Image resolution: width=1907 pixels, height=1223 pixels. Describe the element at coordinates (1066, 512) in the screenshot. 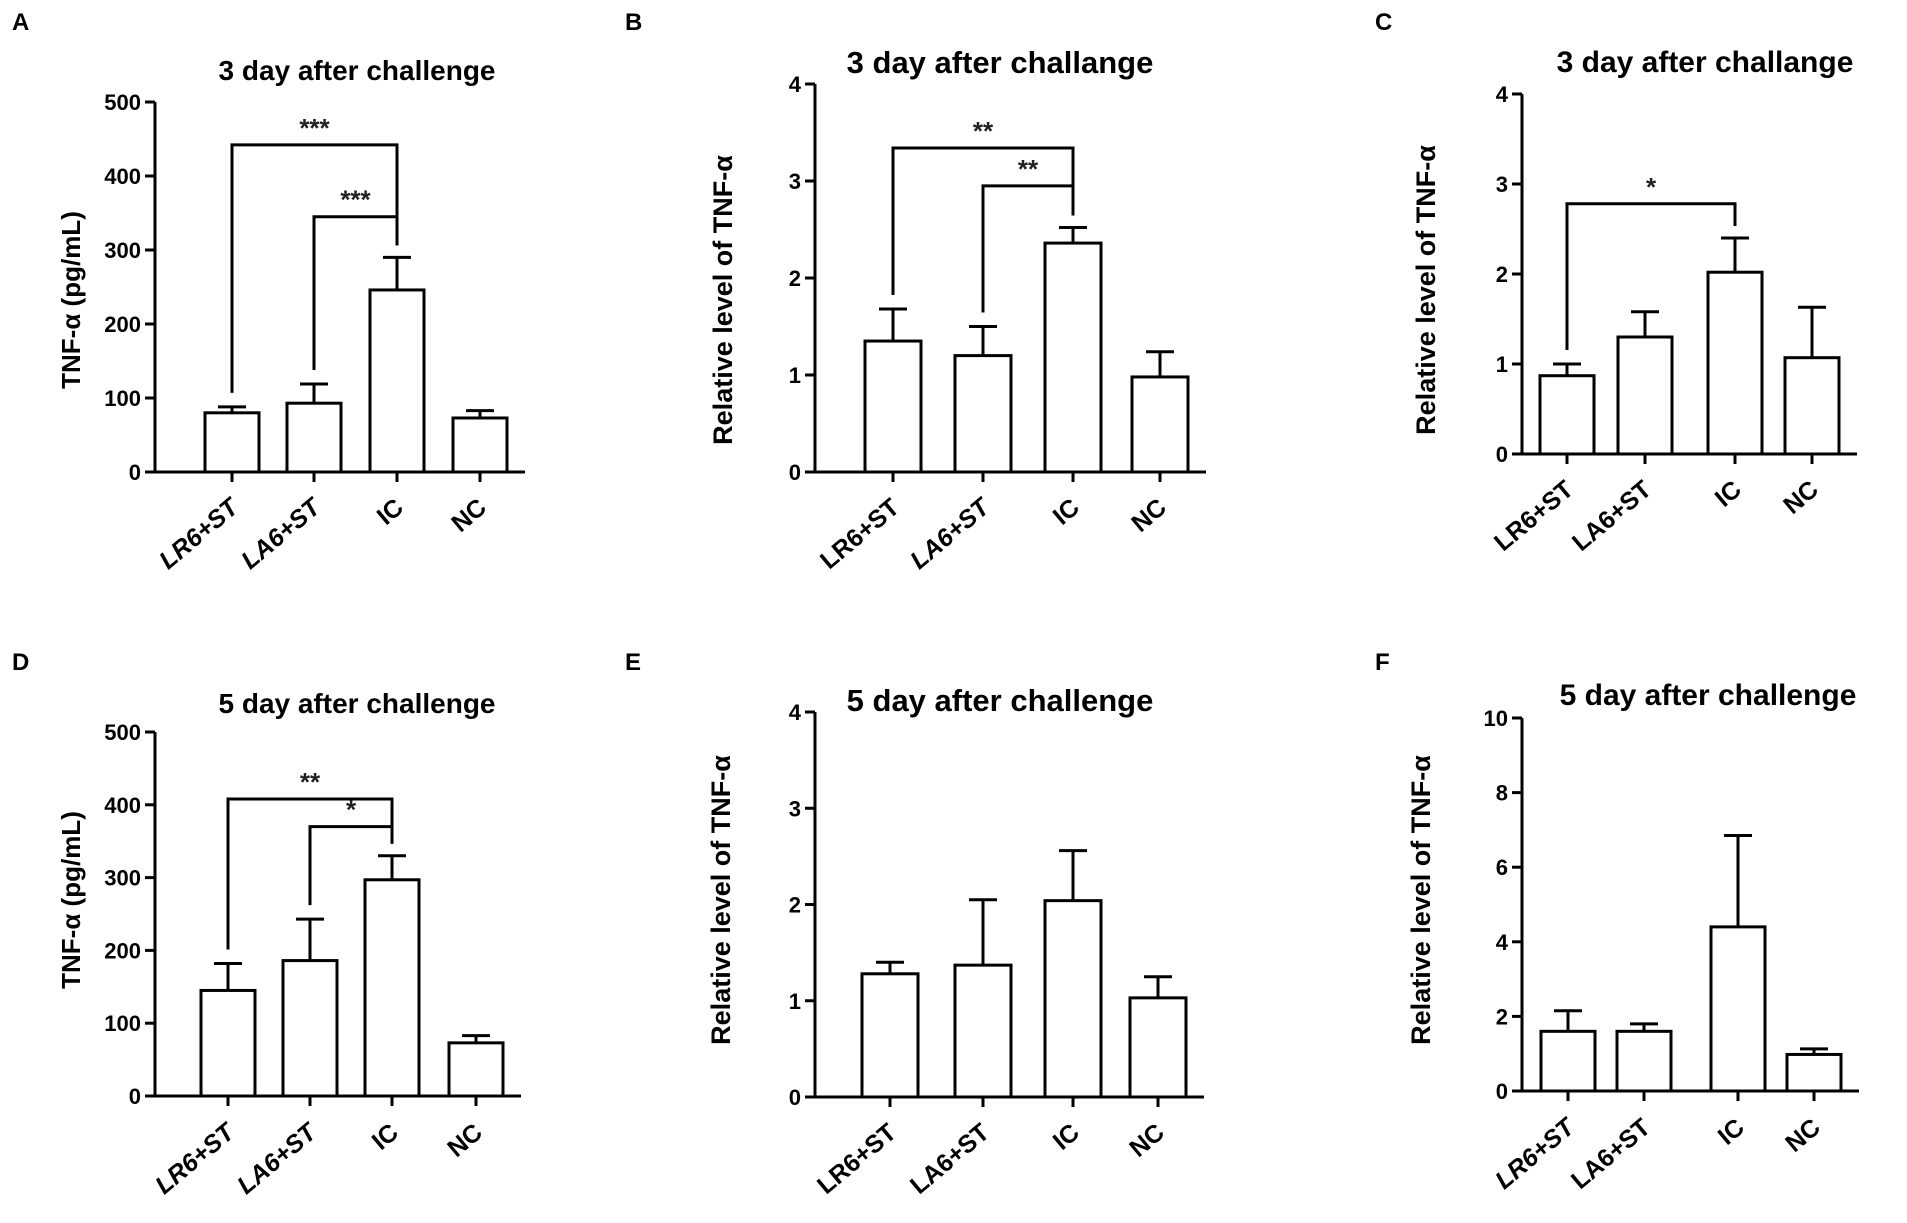

I see `panel-b-category-label: IC` at that location.